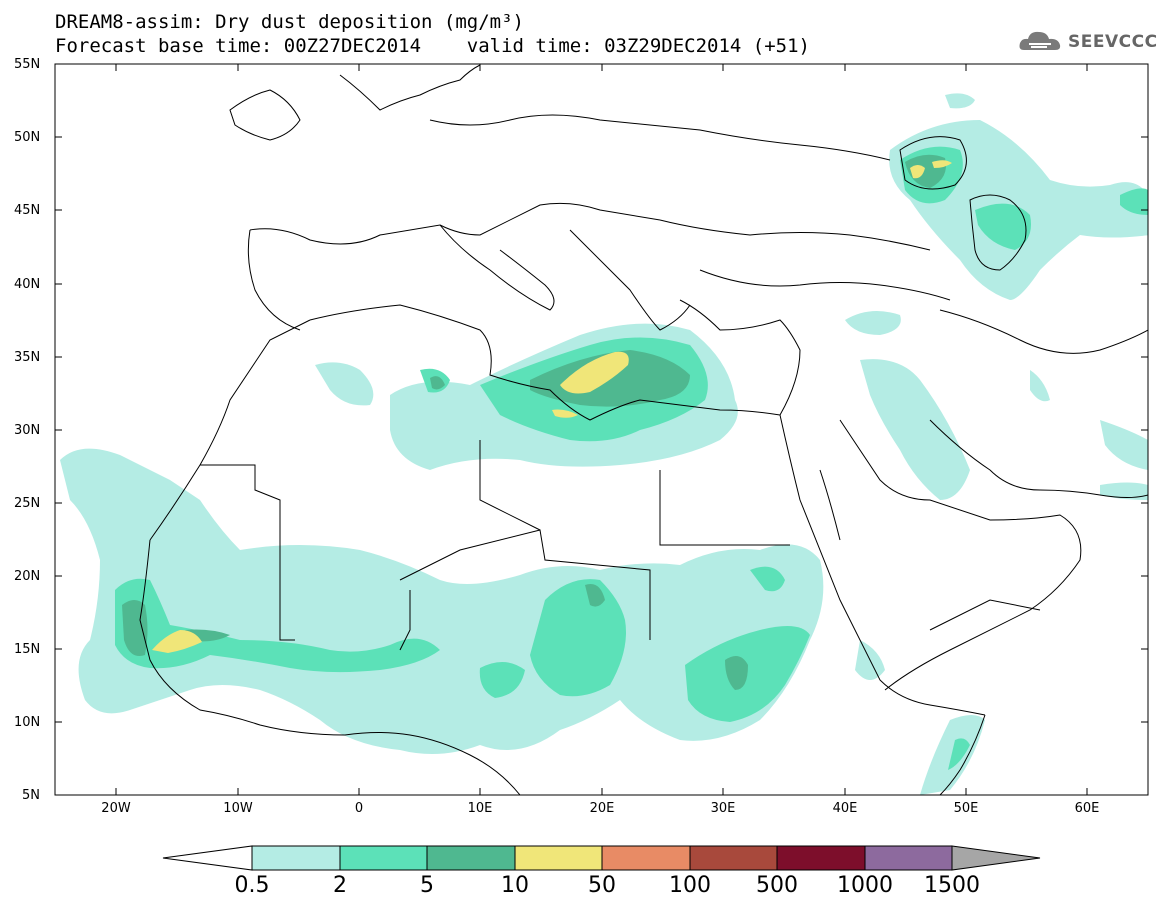 The height and width of the screenshot is (907, 1165). I want to click on colorbar-label: 100, so click(690, 885).